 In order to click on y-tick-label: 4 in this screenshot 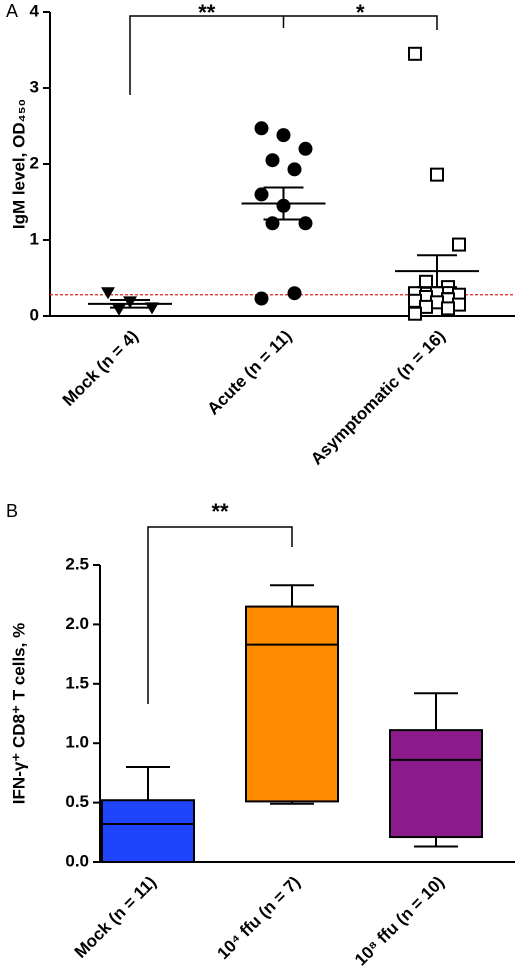, I will do `click(35, 10)`.